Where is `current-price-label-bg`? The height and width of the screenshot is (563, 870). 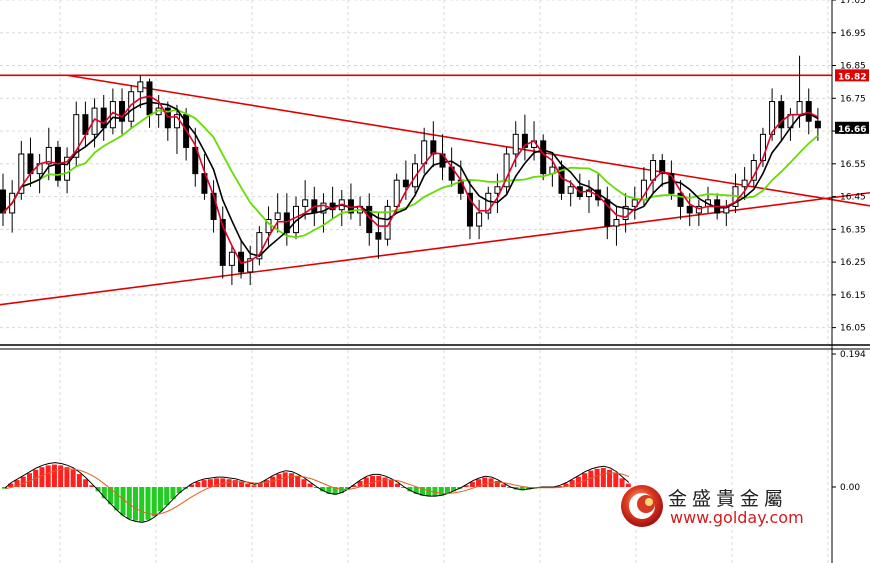
current-price-label-bg is located at coordinates (852, 75).